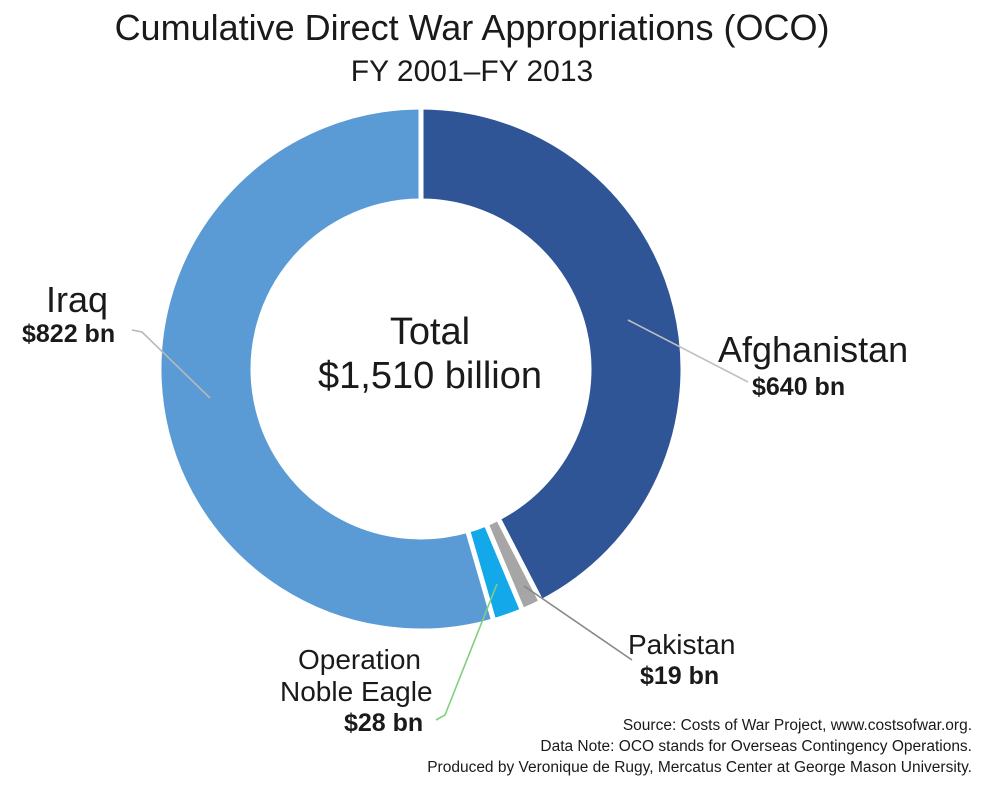  Describe the element at coordinates (688, 351) in the screenshot. I see `leader-line-afghanistan` at that location.